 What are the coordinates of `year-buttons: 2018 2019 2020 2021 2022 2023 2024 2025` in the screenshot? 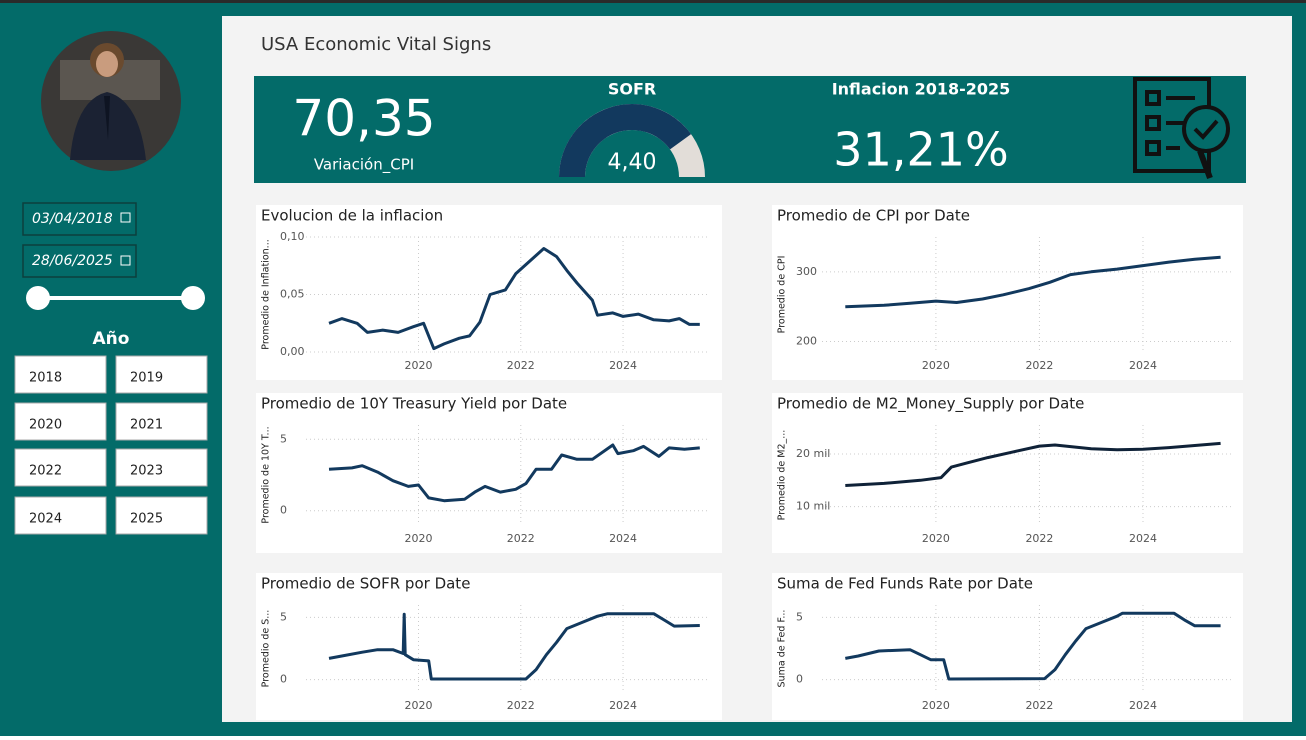 It's located at (111, 445).